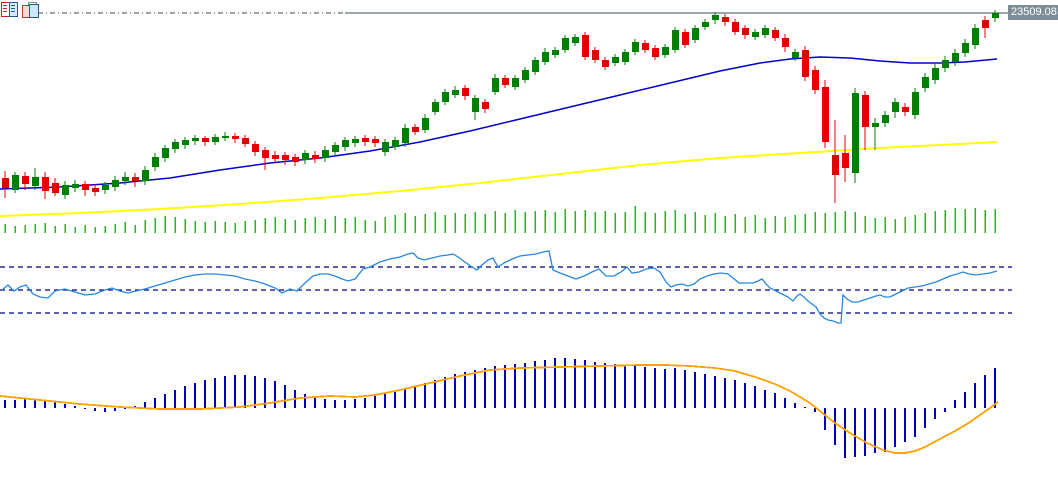 This screenshot has height=482, width=1058. I want to click on oscillator-panel, so click(506, 287).